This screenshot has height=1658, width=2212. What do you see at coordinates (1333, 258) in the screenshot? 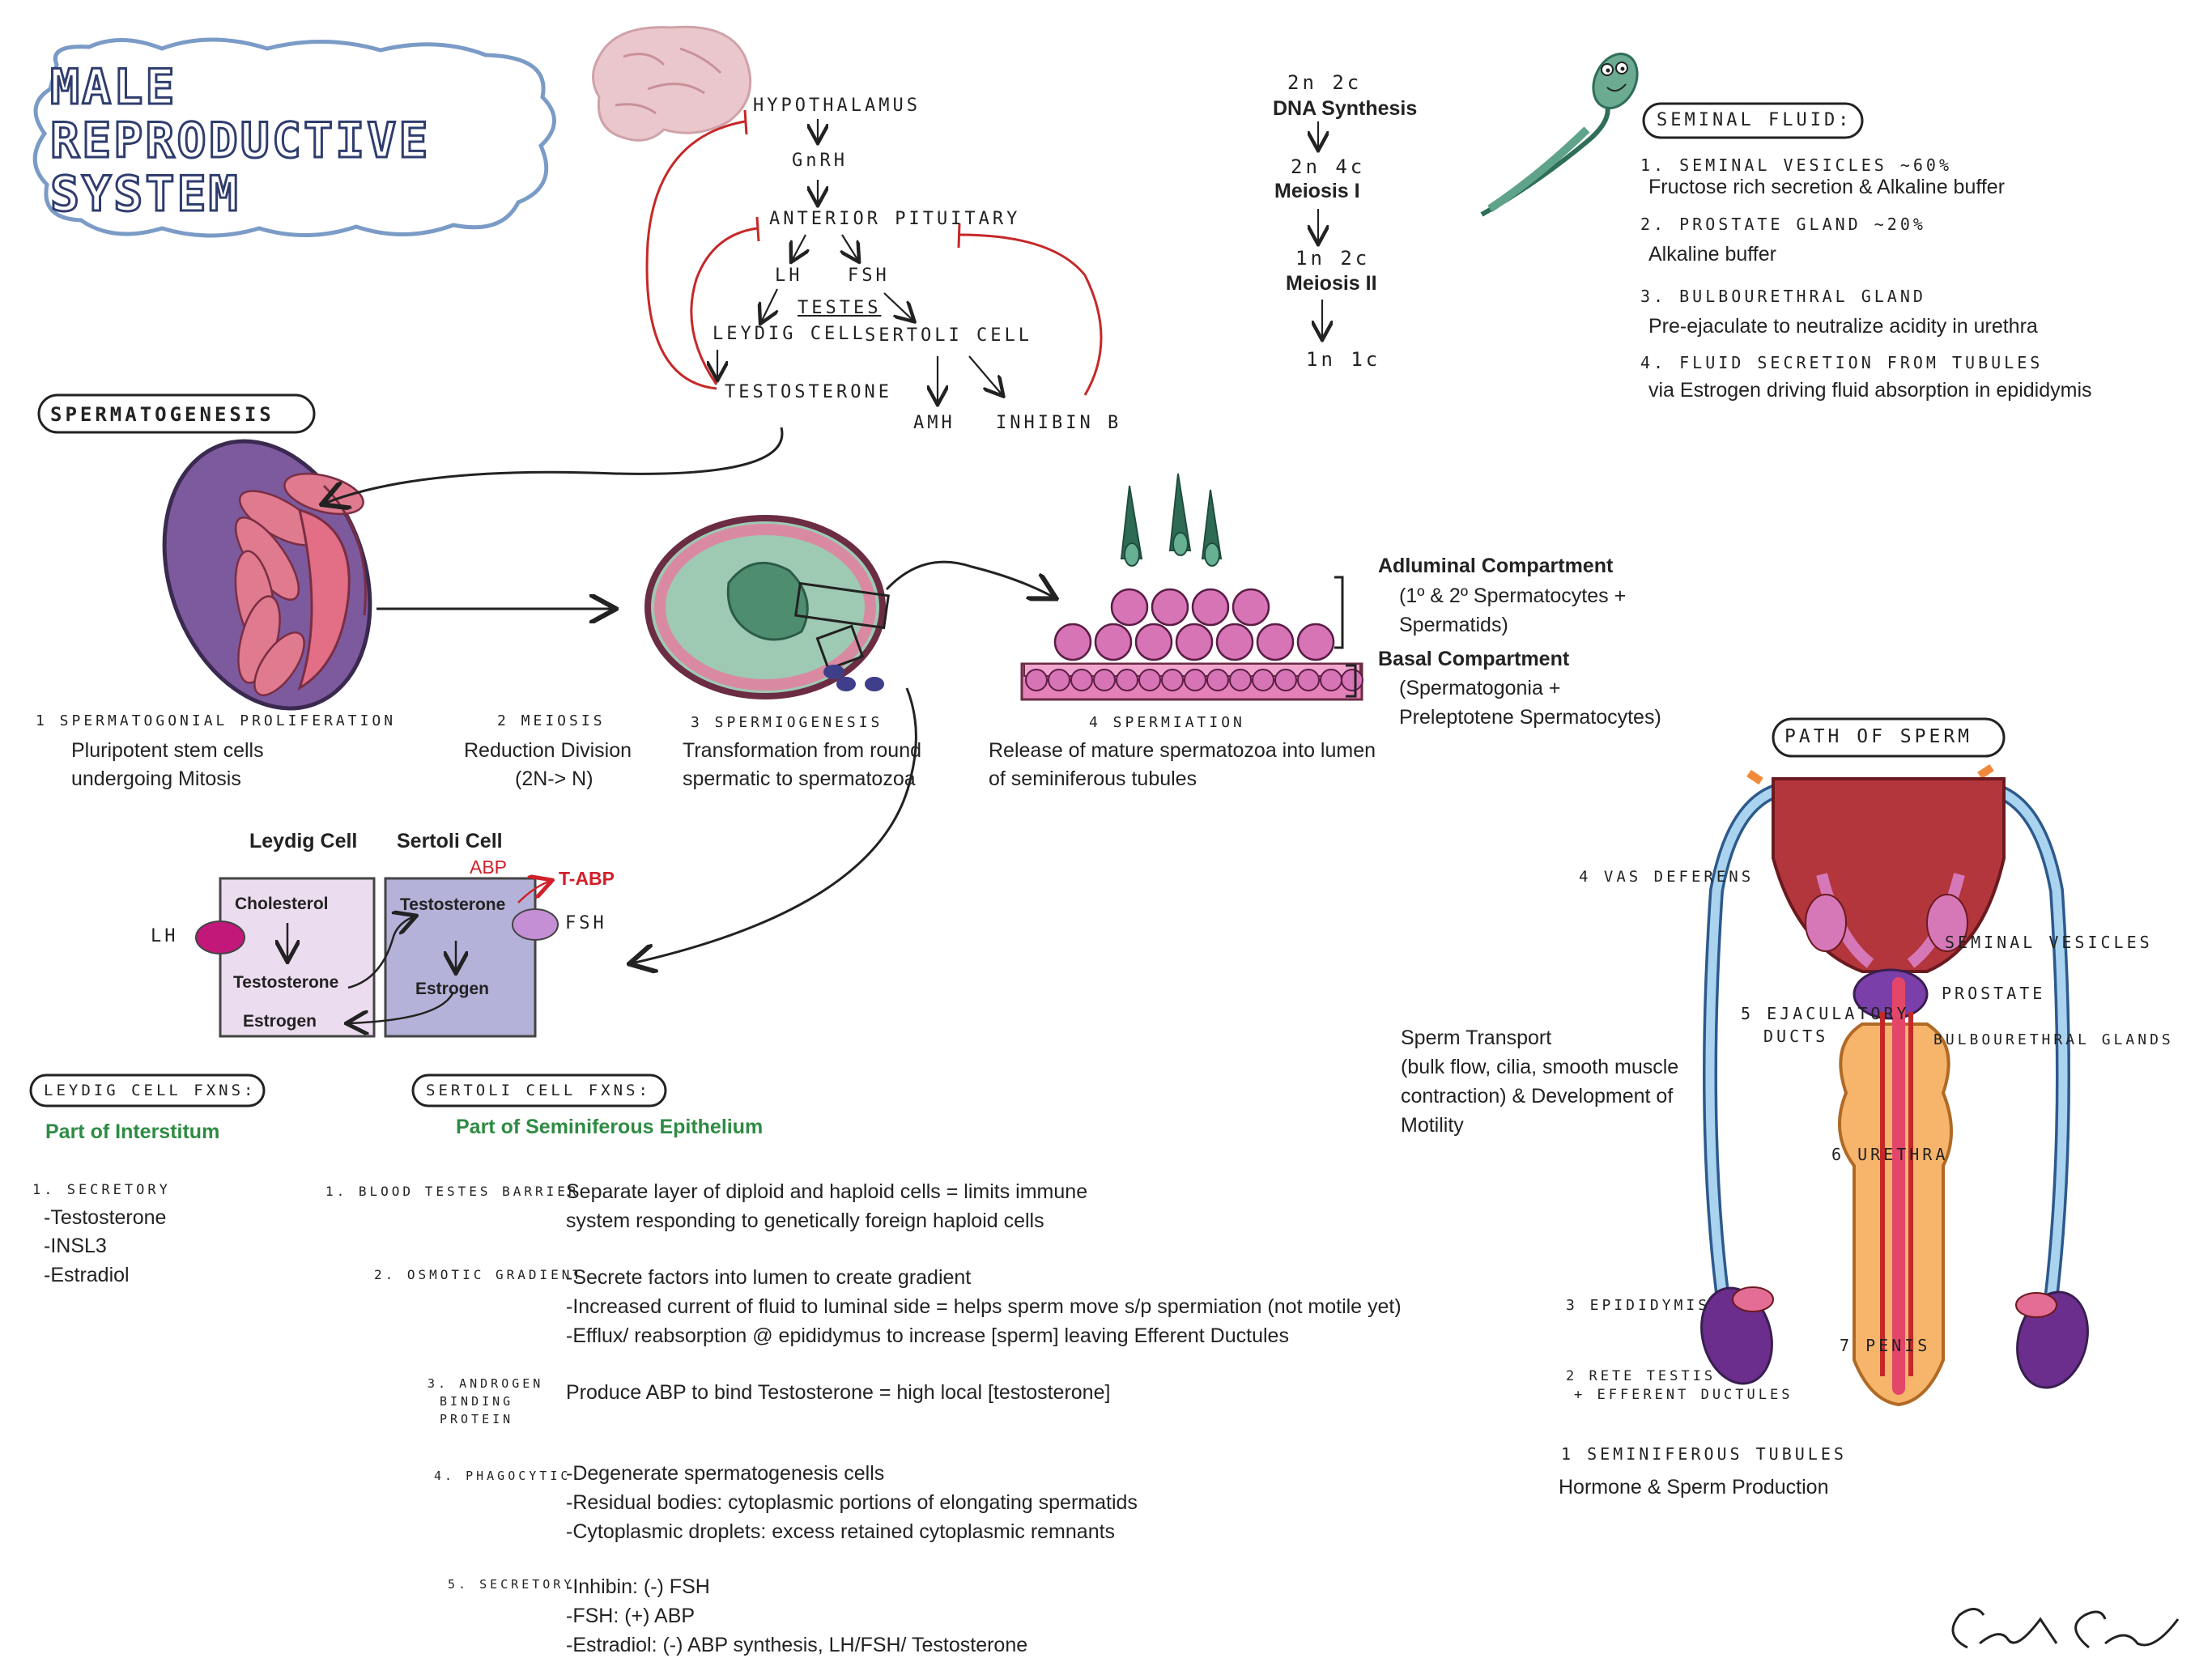
I see `ploidy-1n2c: 1n 2c` at bounding box center [1333, 258].